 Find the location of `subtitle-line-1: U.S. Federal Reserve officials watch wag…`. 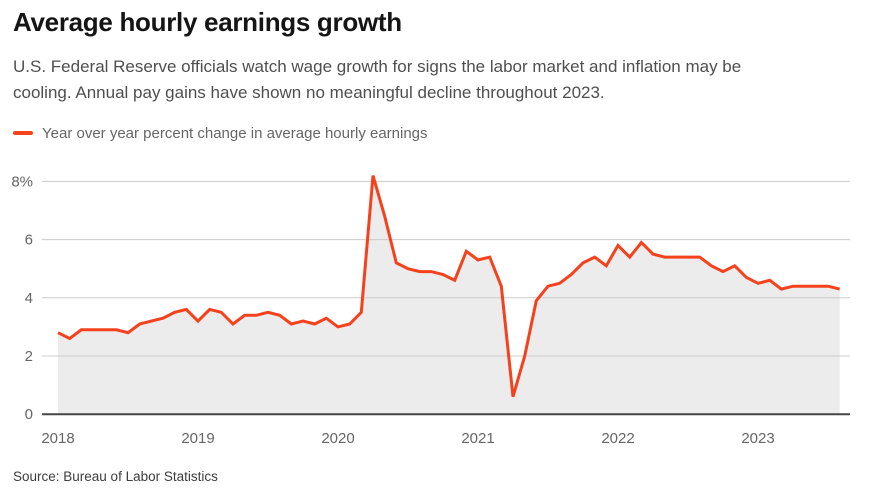

subtitle-line-1: U.S. Federal Reserve officials watch wag… is located at coordinates (377, 66).